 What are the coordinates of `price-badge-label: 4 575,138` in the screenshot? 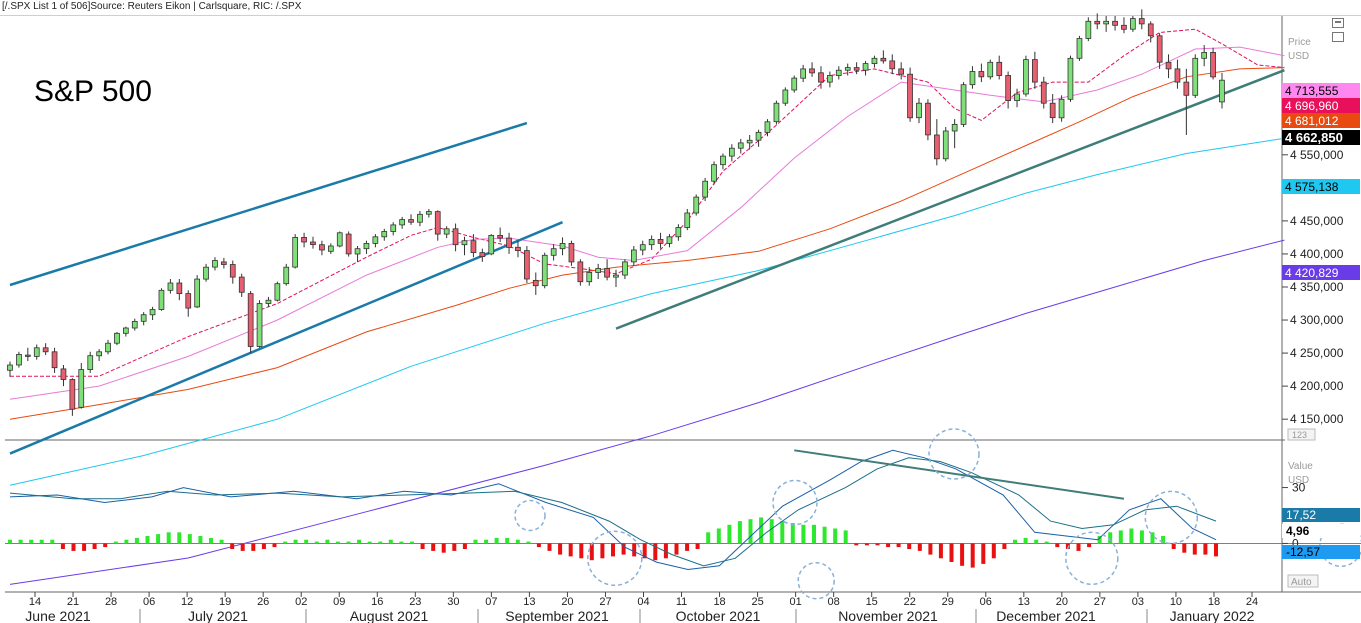 It's located at (1312, 187).